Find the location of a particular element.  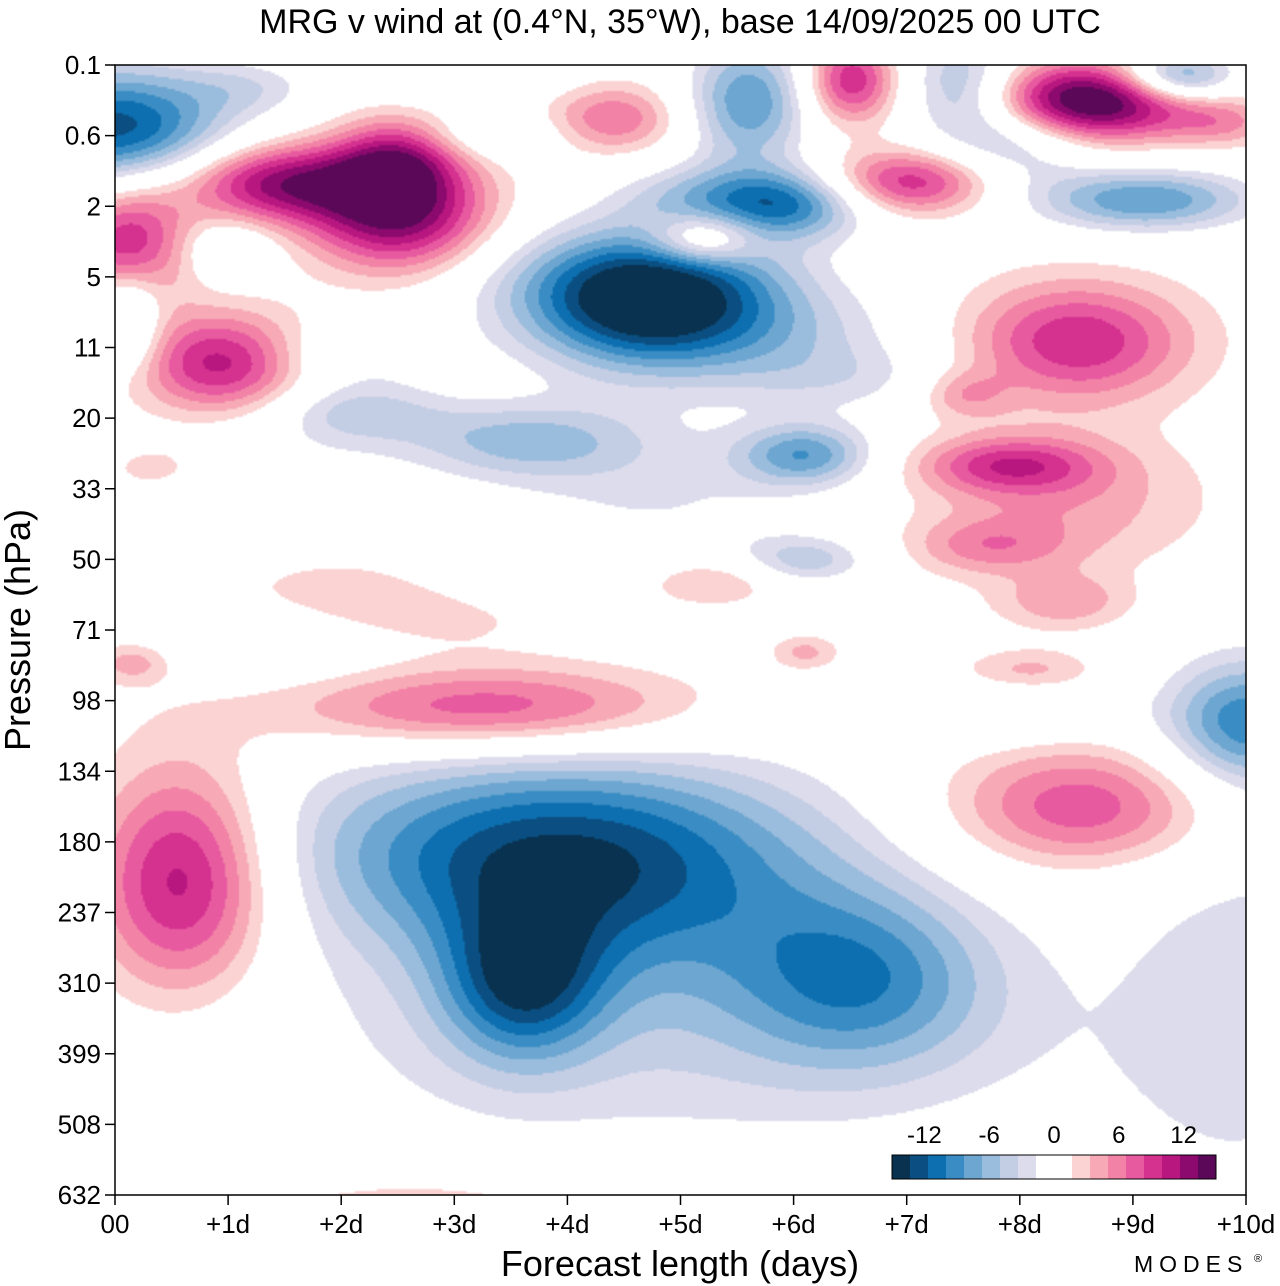

colorbar-tick-labels: -12 -6 0 6 12 is located at coordinates (1052, 1135).